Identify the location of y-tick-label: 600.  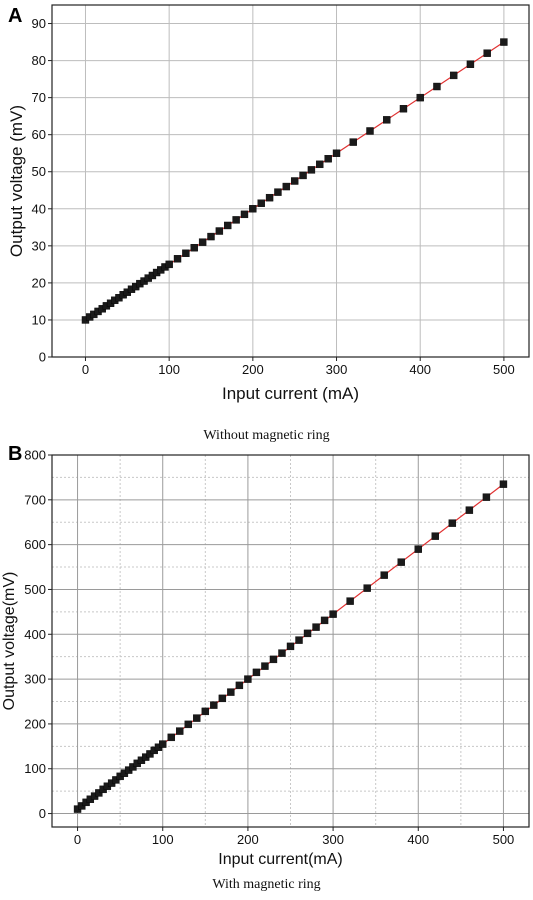
(35, 544).